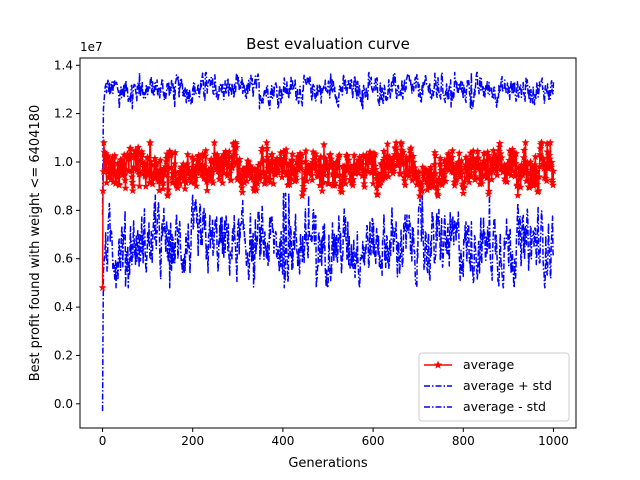 The image size is (640, 480). I want to click on y-tick-label: 0.2, so click(63, 355).